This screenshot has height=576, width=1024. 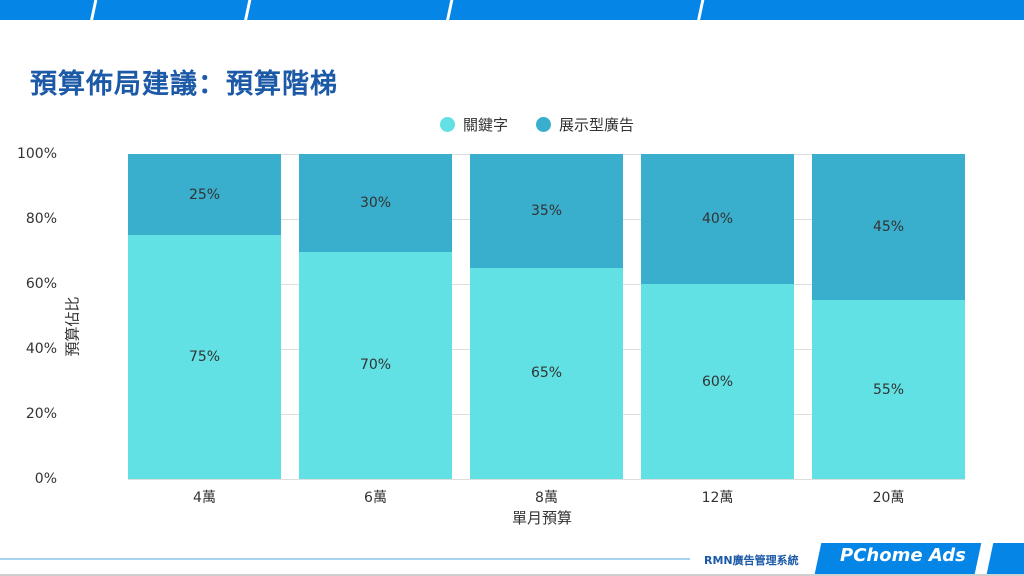 What do you see at coordinates (888, 498) in the screenshot?
I see `x-tick-label: 20萬` at bounding box center [888, 498].